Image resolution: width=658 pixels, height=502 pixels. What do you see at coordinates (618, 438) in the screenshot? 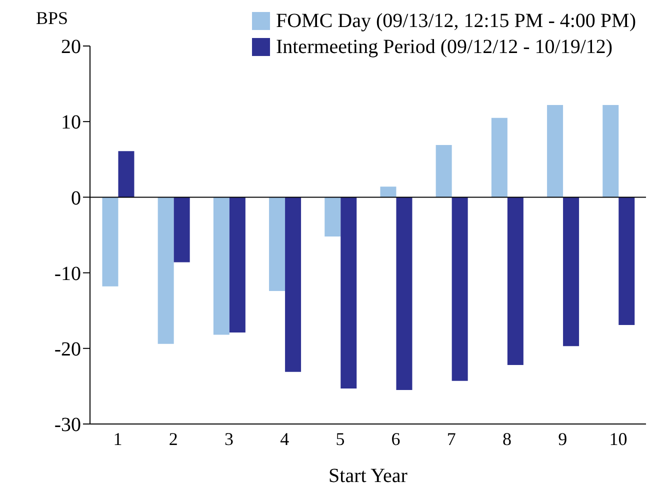
I see `x-tick-label: 10` at bounding box center [618, 438].